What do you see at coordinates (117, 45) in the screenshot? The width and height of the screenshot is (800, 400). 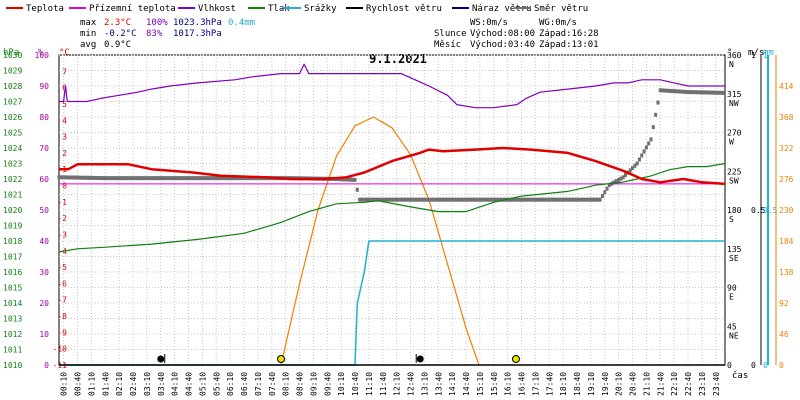 I see `stat-avg-temp: 0.9°C` at bounding box center [117, 45].